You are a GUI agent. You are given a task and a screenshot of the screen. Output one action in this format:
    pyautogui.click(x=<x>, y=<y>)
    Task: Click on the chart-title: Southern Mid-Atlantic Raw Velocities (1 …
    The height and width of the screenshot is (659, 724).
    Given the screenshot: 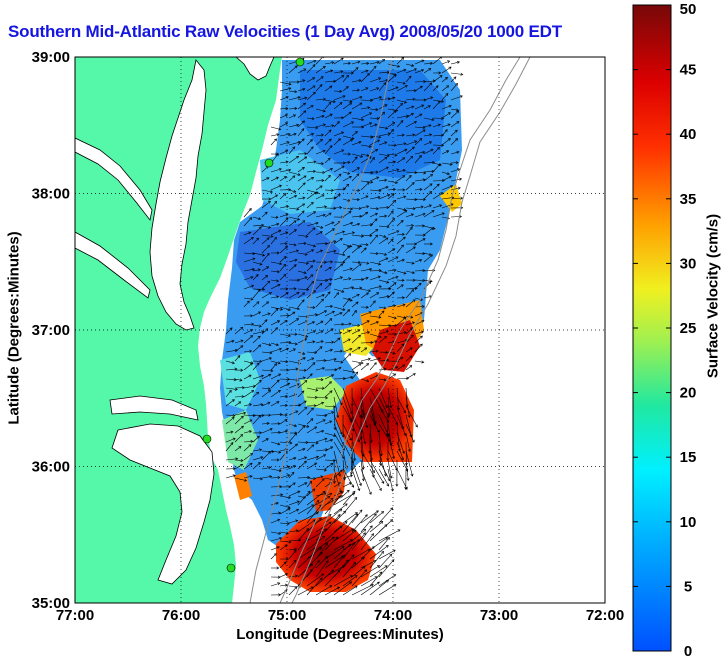 What is the action you would take?
    pyautogui.click(x=285, y=31)
    